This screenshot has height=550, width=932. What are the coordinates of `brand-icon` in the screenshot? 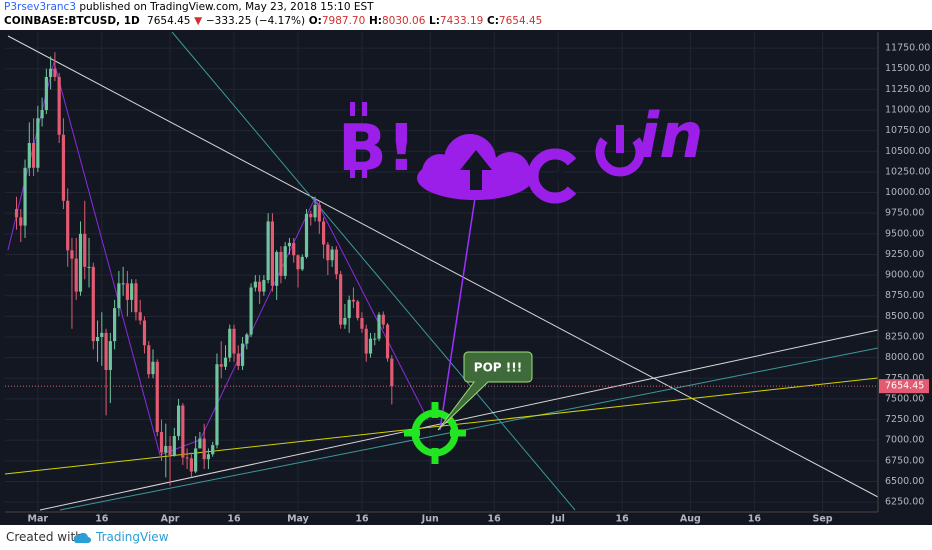 It's located at (82, 537).